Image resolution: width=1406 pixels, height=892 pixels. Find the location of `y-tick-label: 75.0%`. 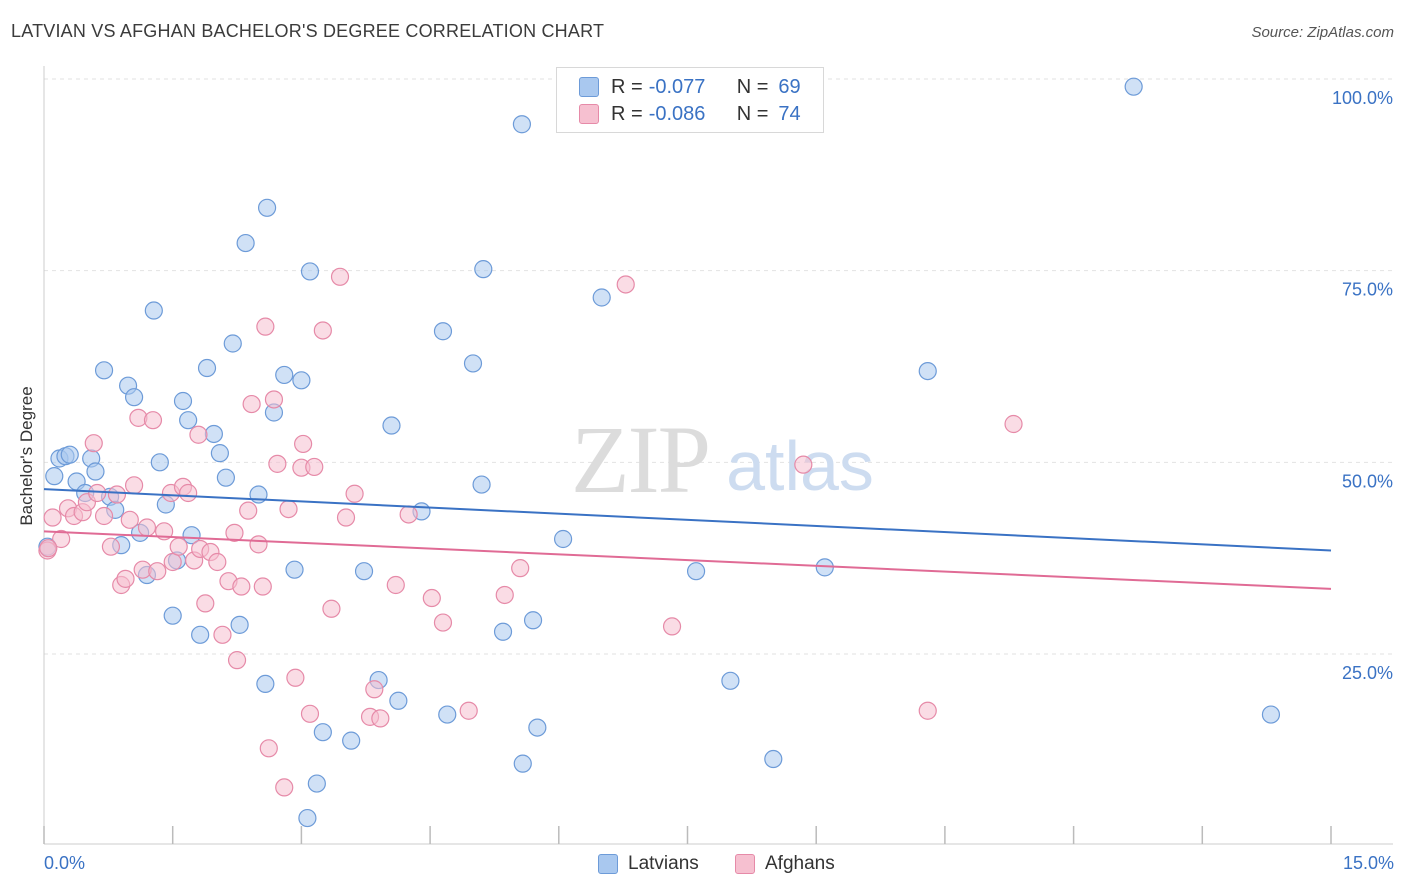

y-tick-label: 75.0% is located at coordinates (1367, 290).